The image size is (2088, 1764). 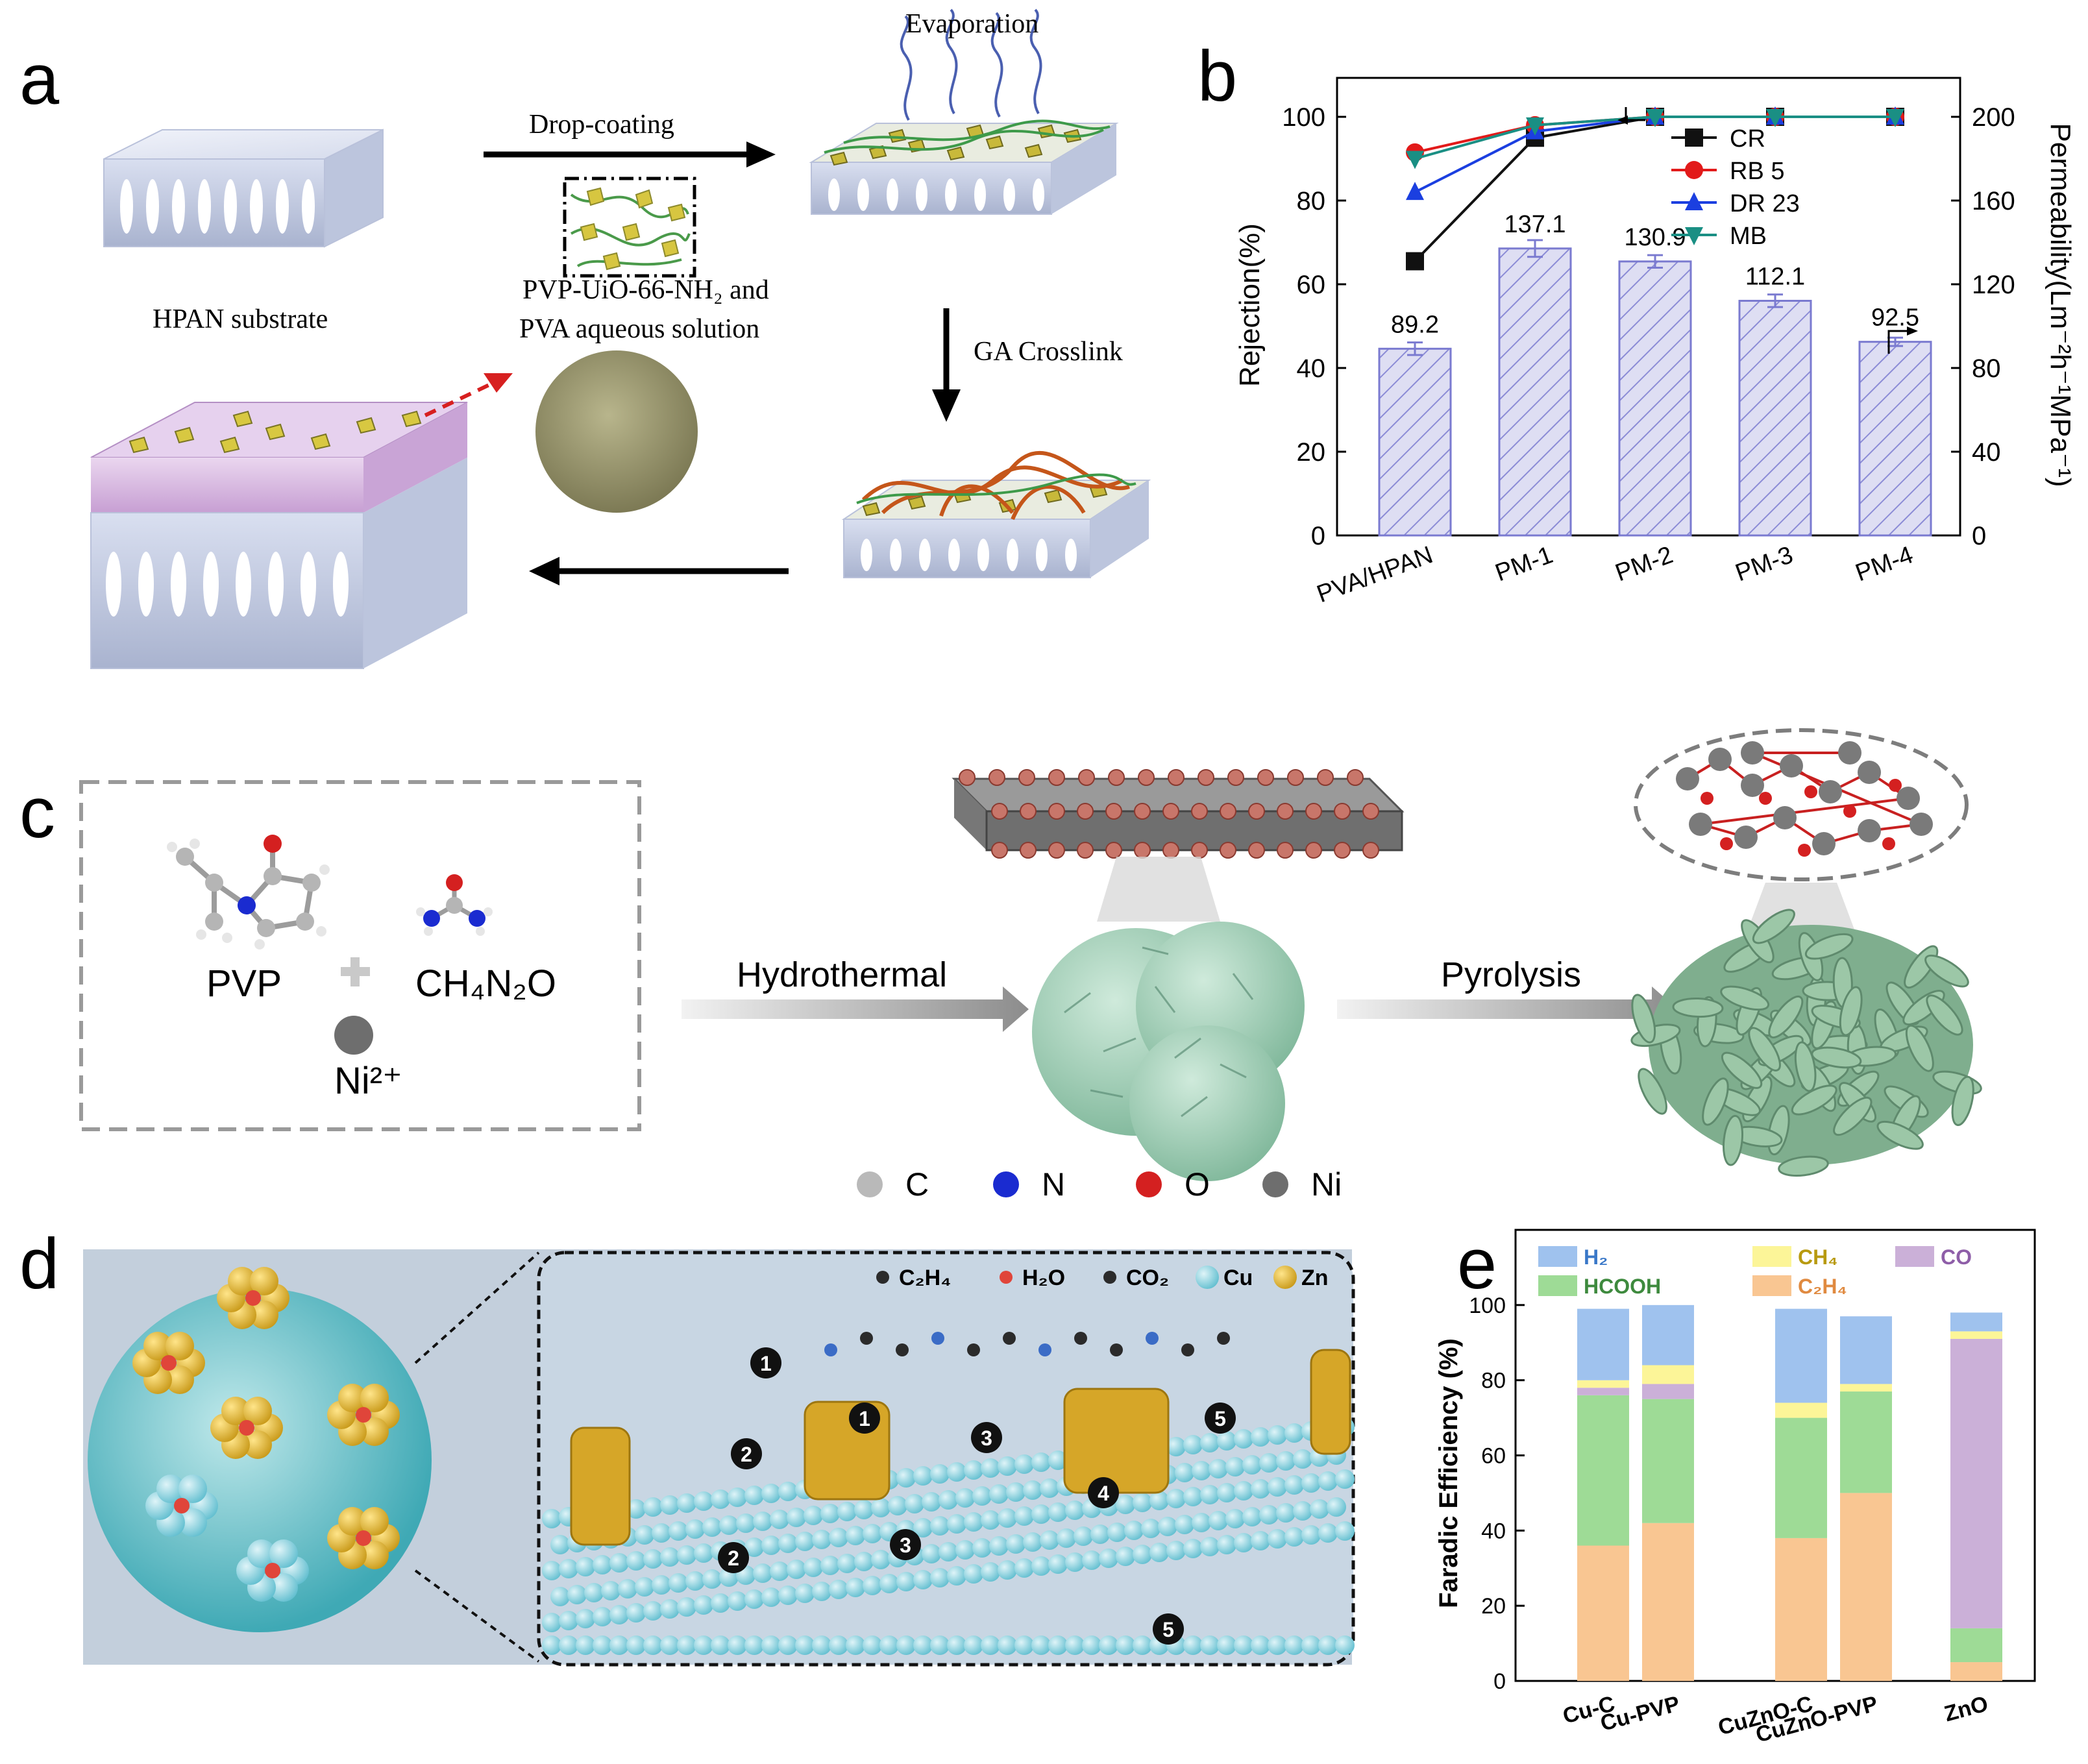 What do you see at coordinates (1822, 1286) in the screenshot?
I see `chart-e-legend-label: C₂H₄` at bounding box center [1822, 1286].